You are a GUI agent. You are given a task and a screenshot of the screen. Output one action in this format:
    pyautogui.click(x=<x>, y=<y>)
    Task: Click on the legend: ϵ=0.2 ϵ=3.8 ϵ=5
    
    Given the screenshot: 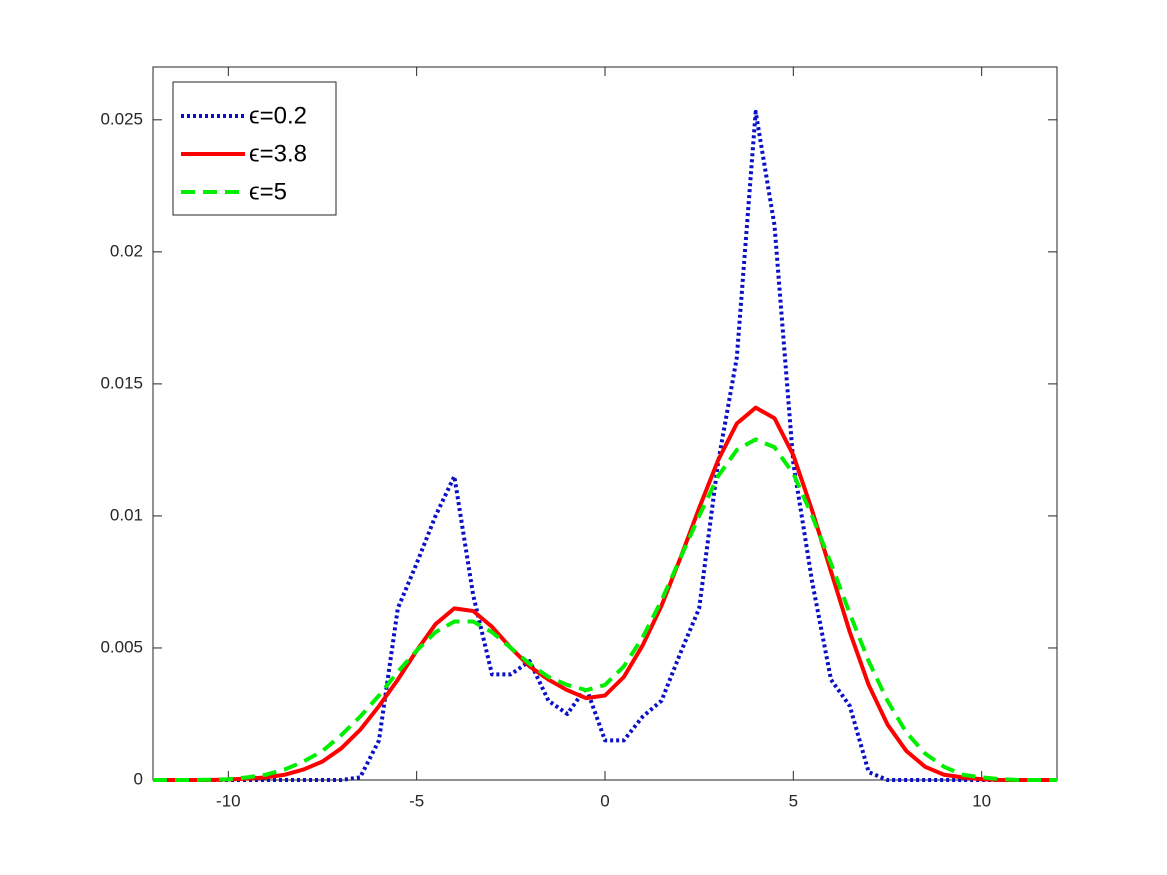 What is the action you would take?
    pyautogui.click(x=254, y=148)
    